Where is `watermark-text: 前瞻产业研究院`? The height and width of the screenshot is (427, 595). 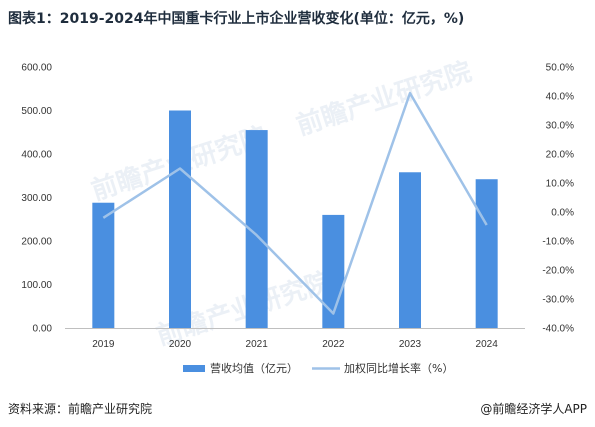 watermark-text: 前瞻产业研究院 is located at coordinates (384, 99).